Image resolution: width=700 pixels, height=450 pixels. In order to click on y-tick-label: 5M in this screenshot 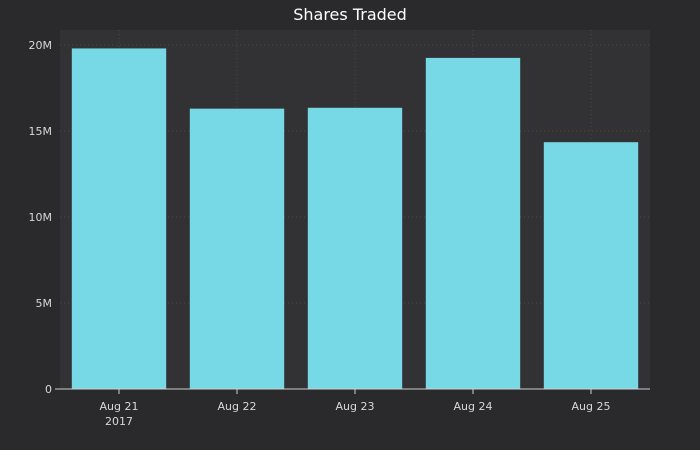, I will do `click(44, 303)`.